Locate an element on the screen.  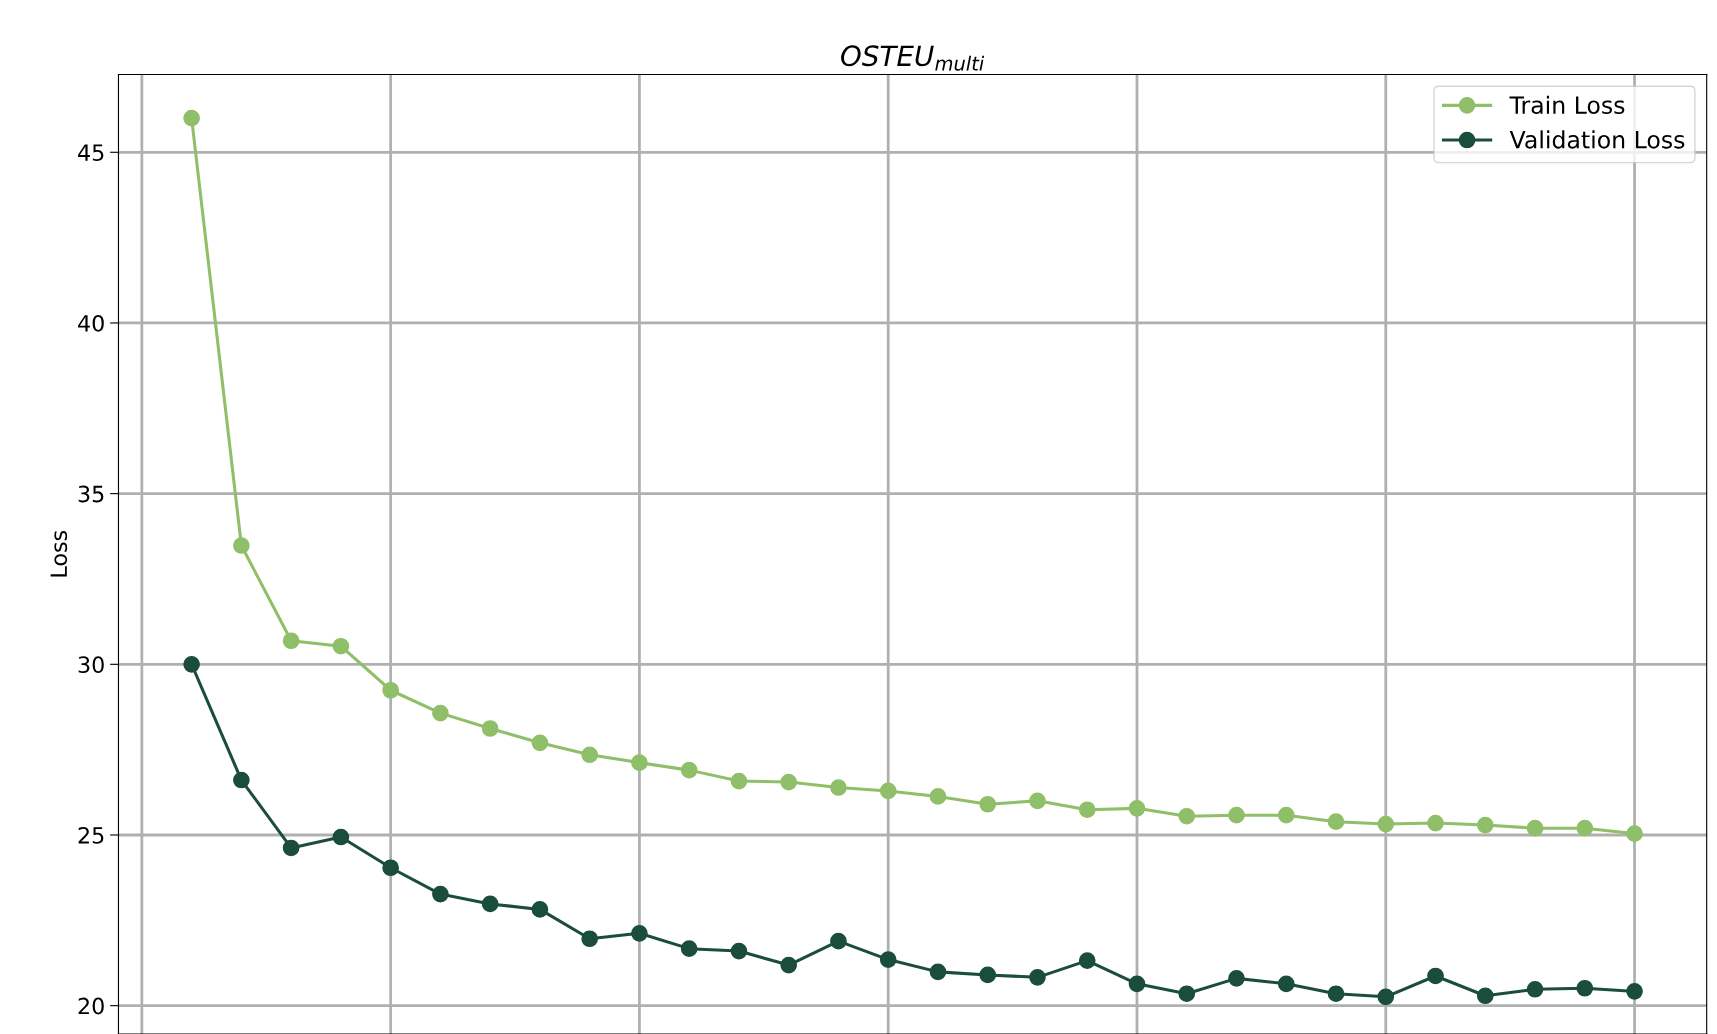
y-tick-label: 25 is located at coordinates (91, 835).